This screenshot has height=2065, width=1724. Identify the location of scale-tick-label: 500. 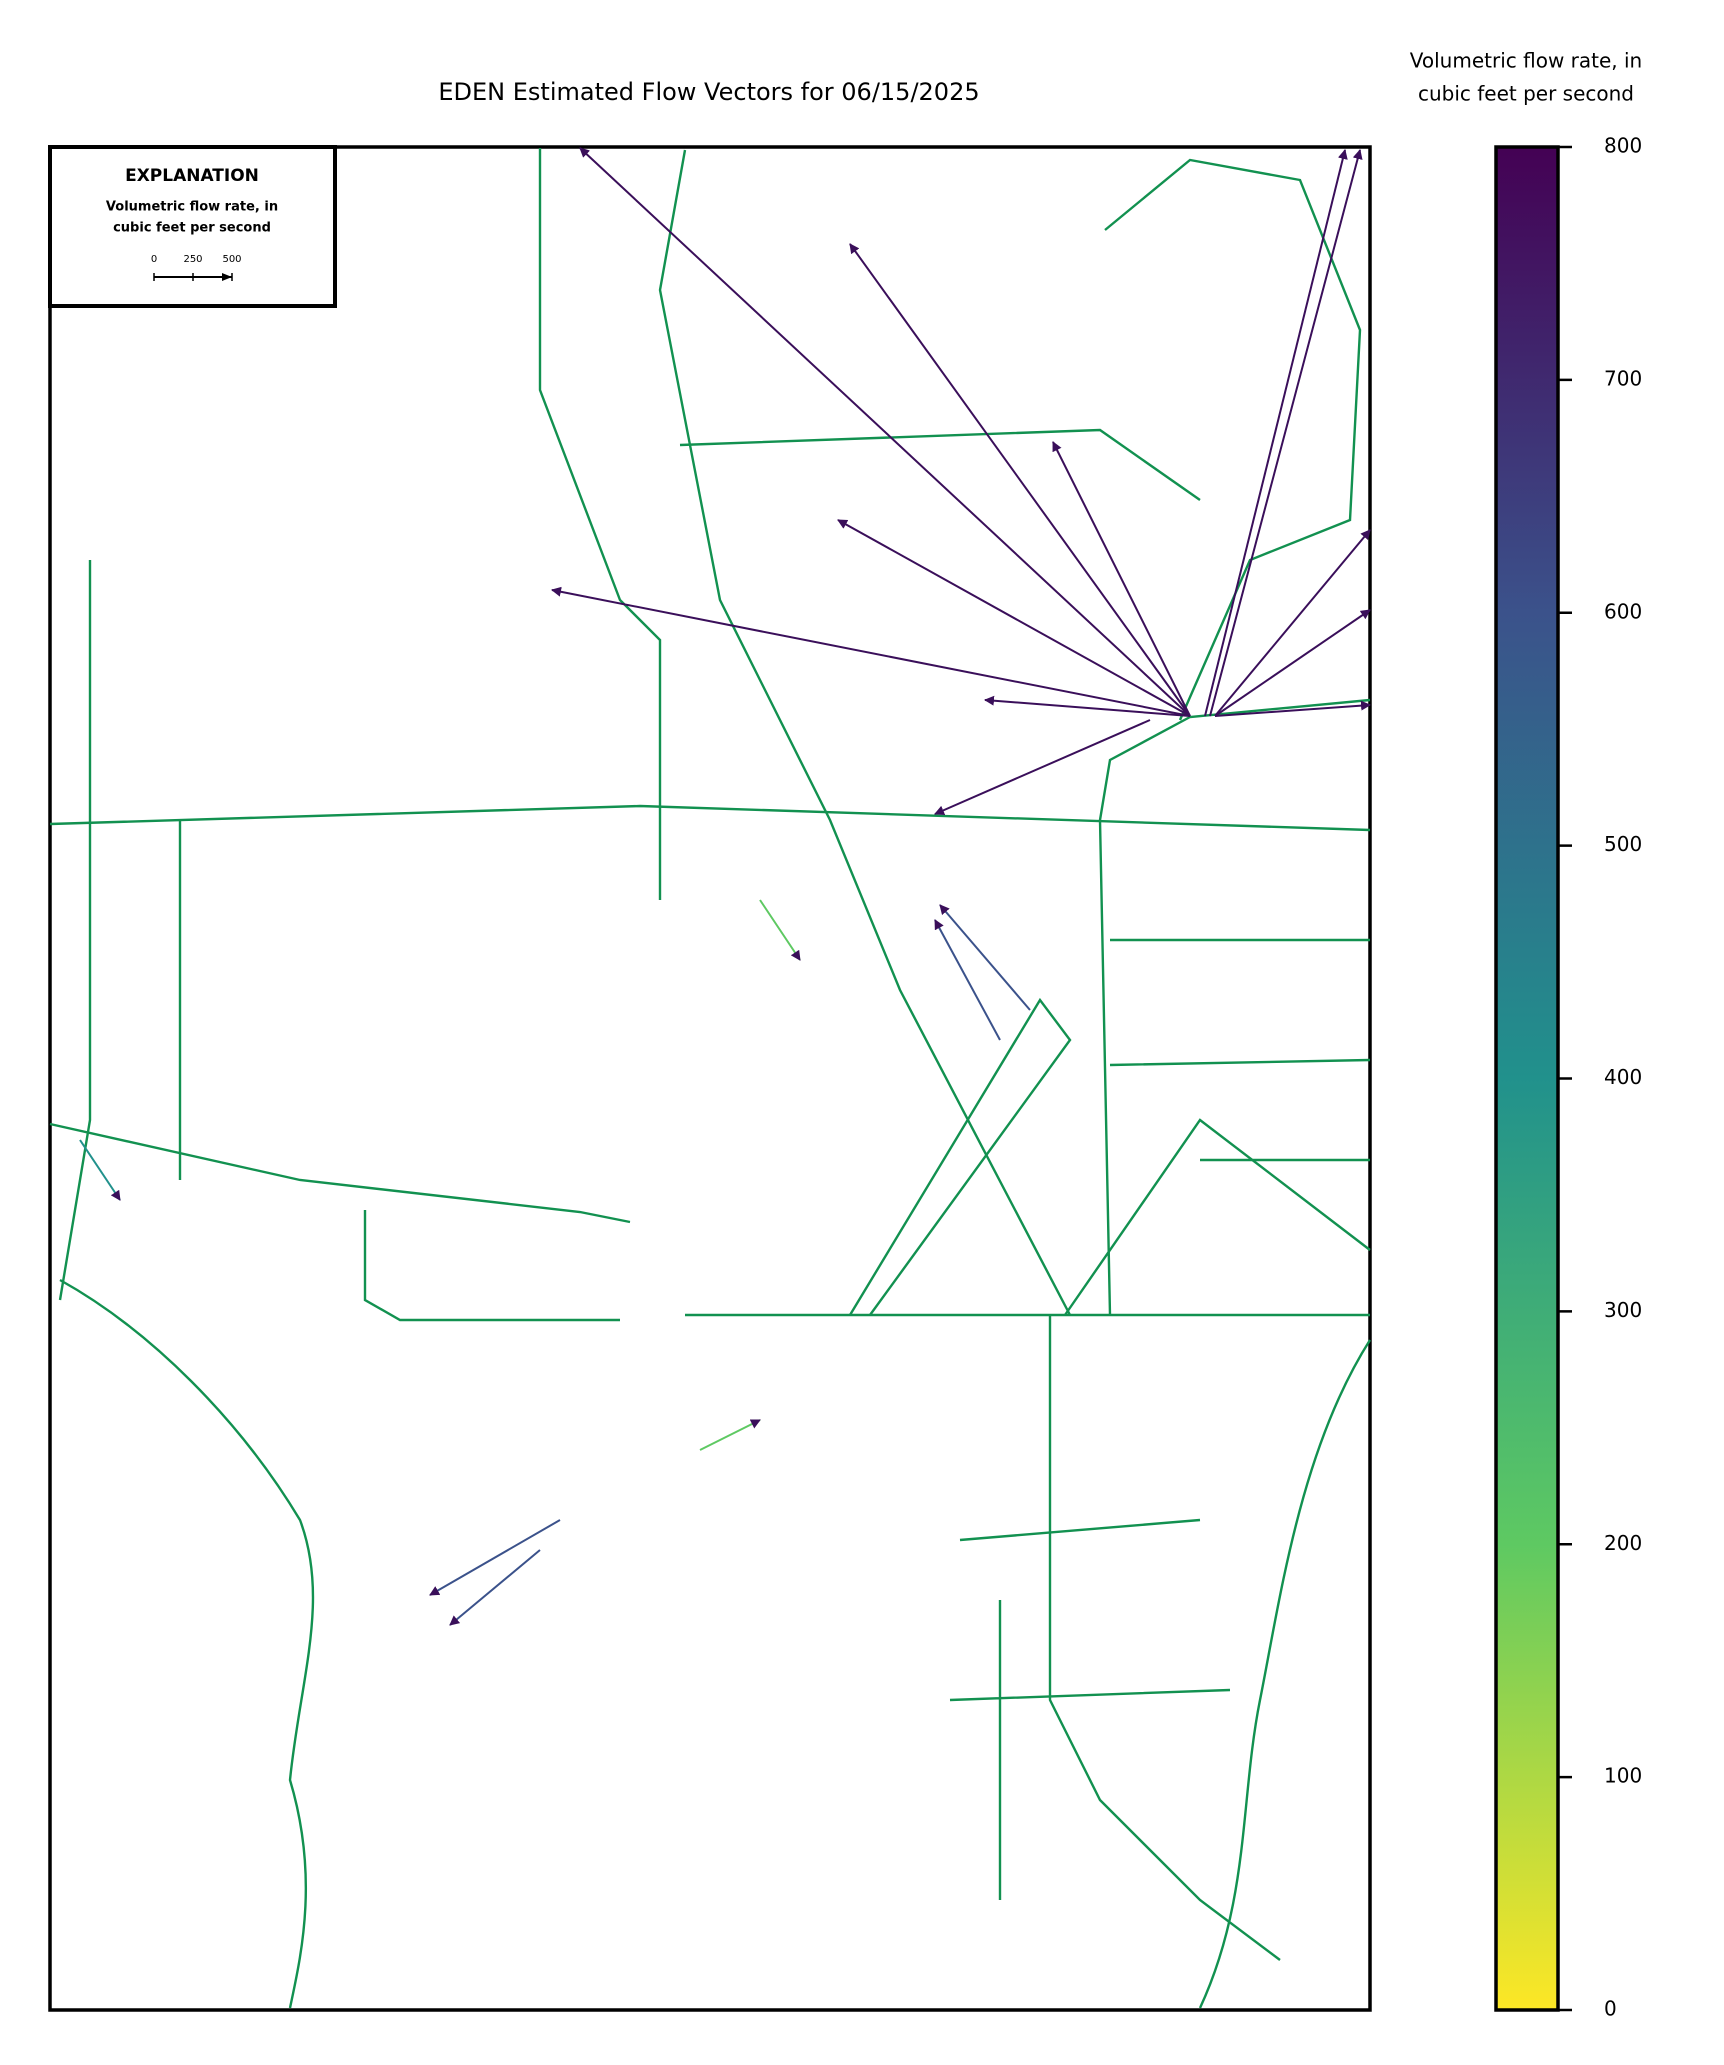
(231, 259).